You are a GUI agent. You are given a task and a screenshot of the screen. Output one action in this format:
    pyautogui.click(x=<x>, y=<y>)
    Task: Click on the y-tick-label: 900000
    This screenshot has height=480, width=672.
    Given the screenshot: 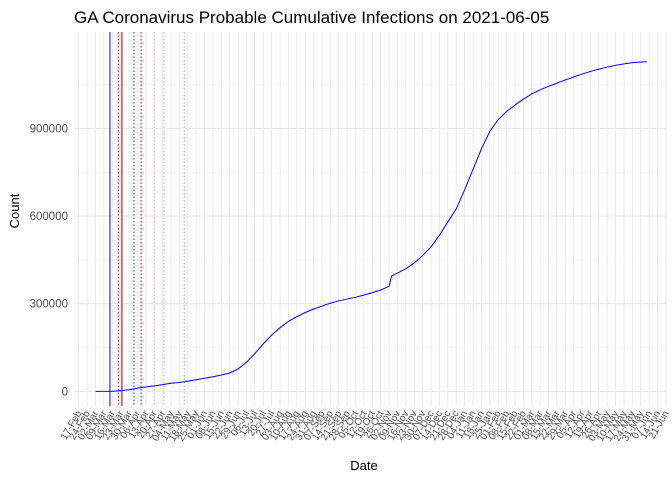 What is the action you would take?
    pyautogui.click(x=49, y=129)
    